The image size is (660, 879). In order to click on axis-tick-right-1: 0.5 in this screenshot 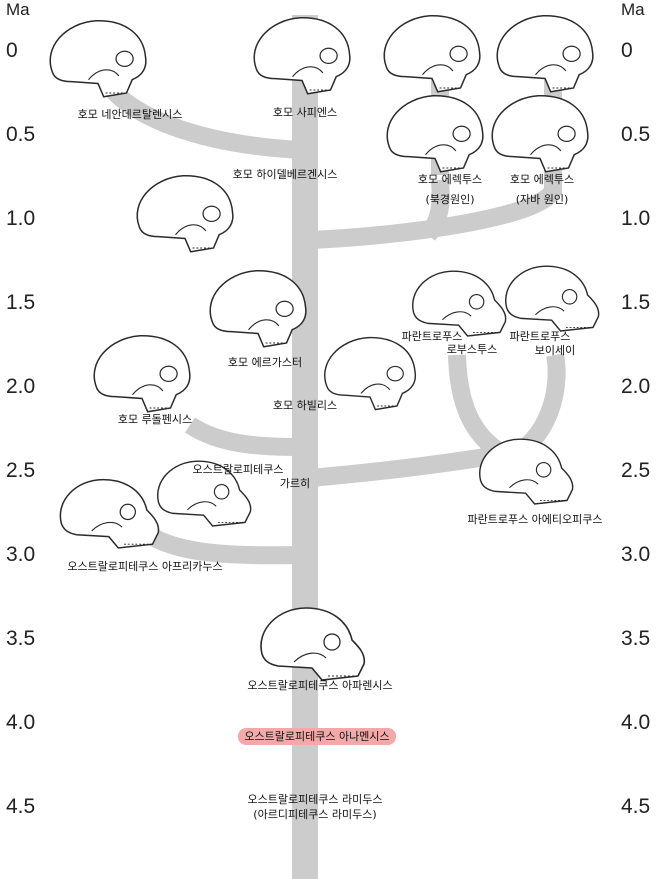, I will do `click(636, 134)`.